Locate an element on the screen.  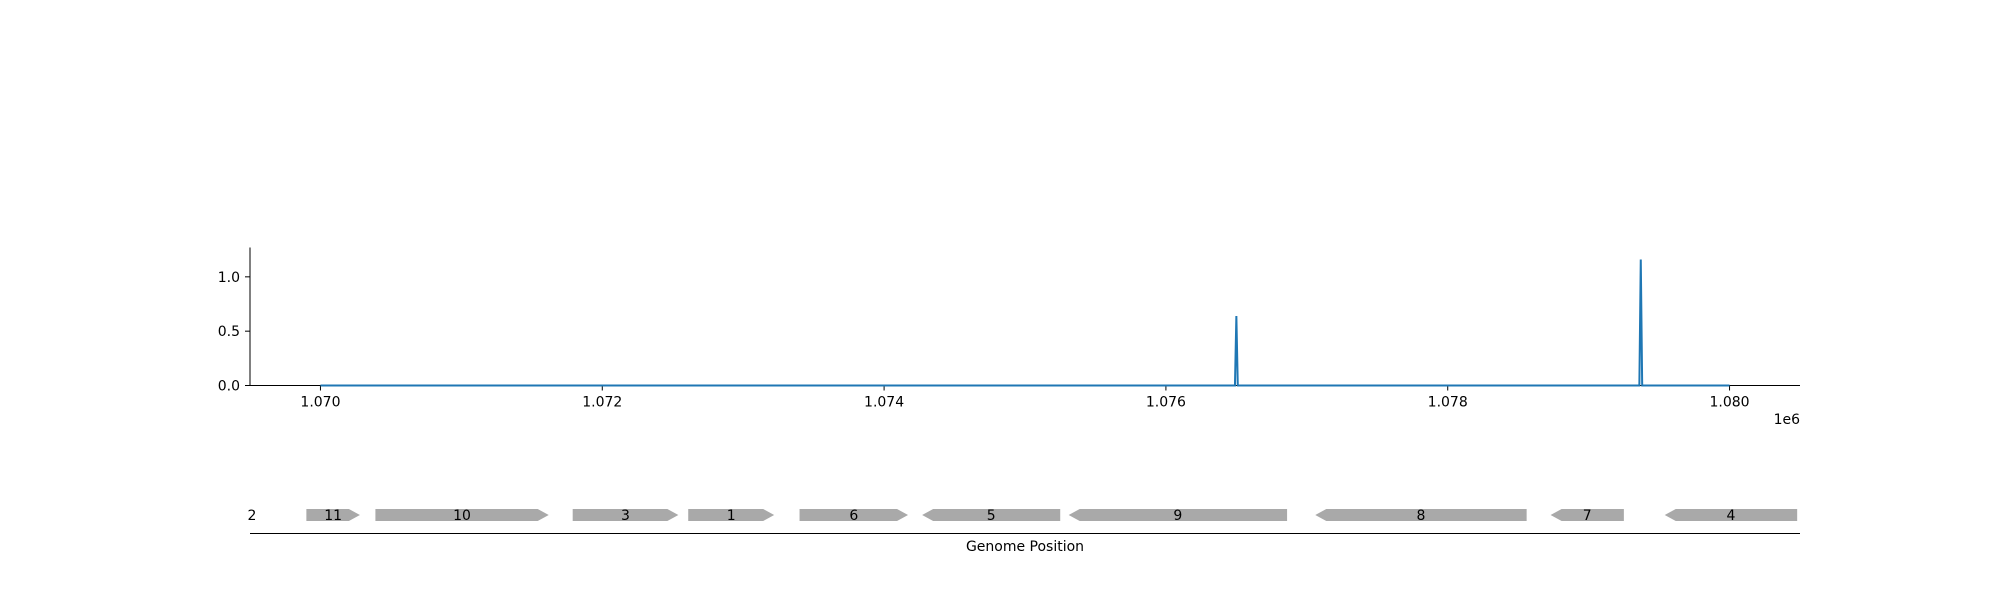
y-tick-label: 0.0 is located at coordinates (229, 387).